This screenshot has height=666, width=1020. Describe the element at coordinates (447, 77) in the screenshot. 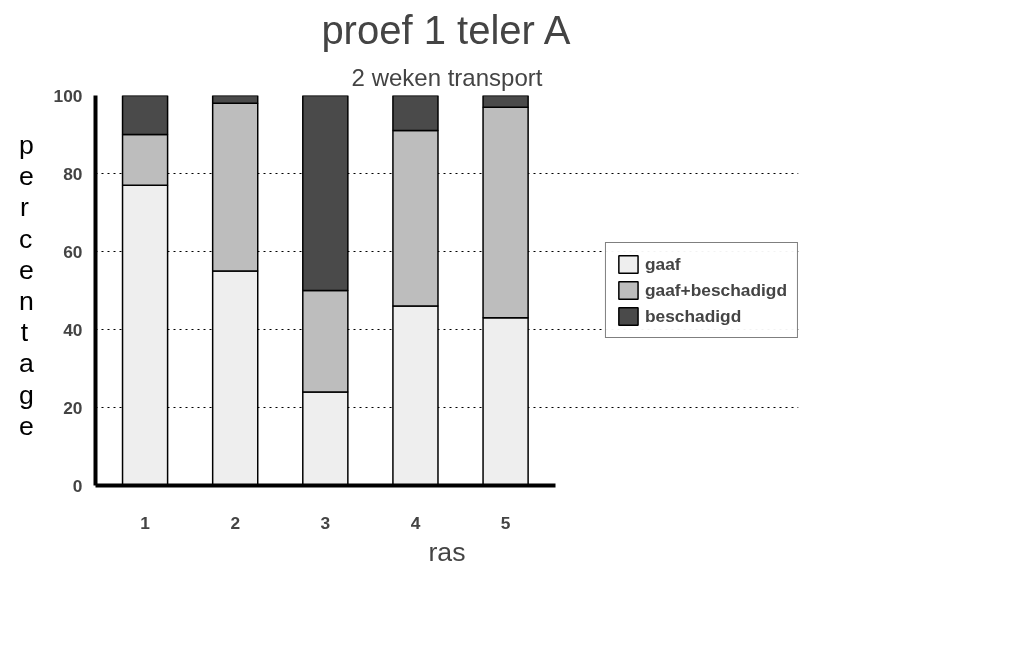

I see `chart-subtitle: 2 weken transport` at that location.